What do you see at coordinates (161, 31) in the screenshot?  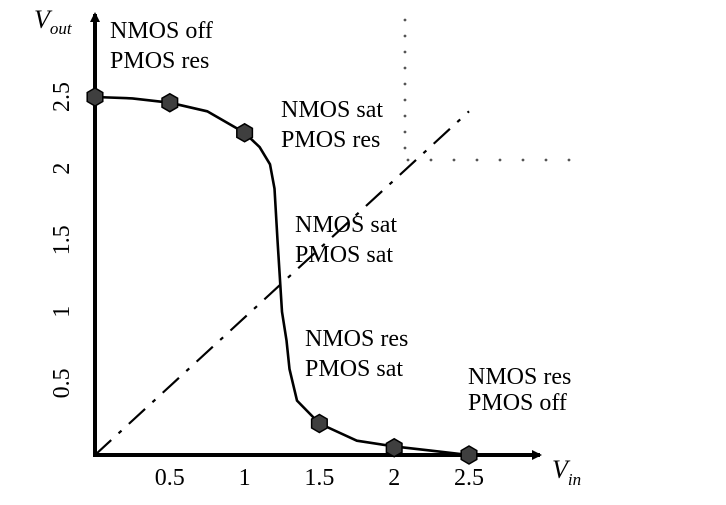 I see `annotation-line: NMOS off` at bounding box center [161, 31].